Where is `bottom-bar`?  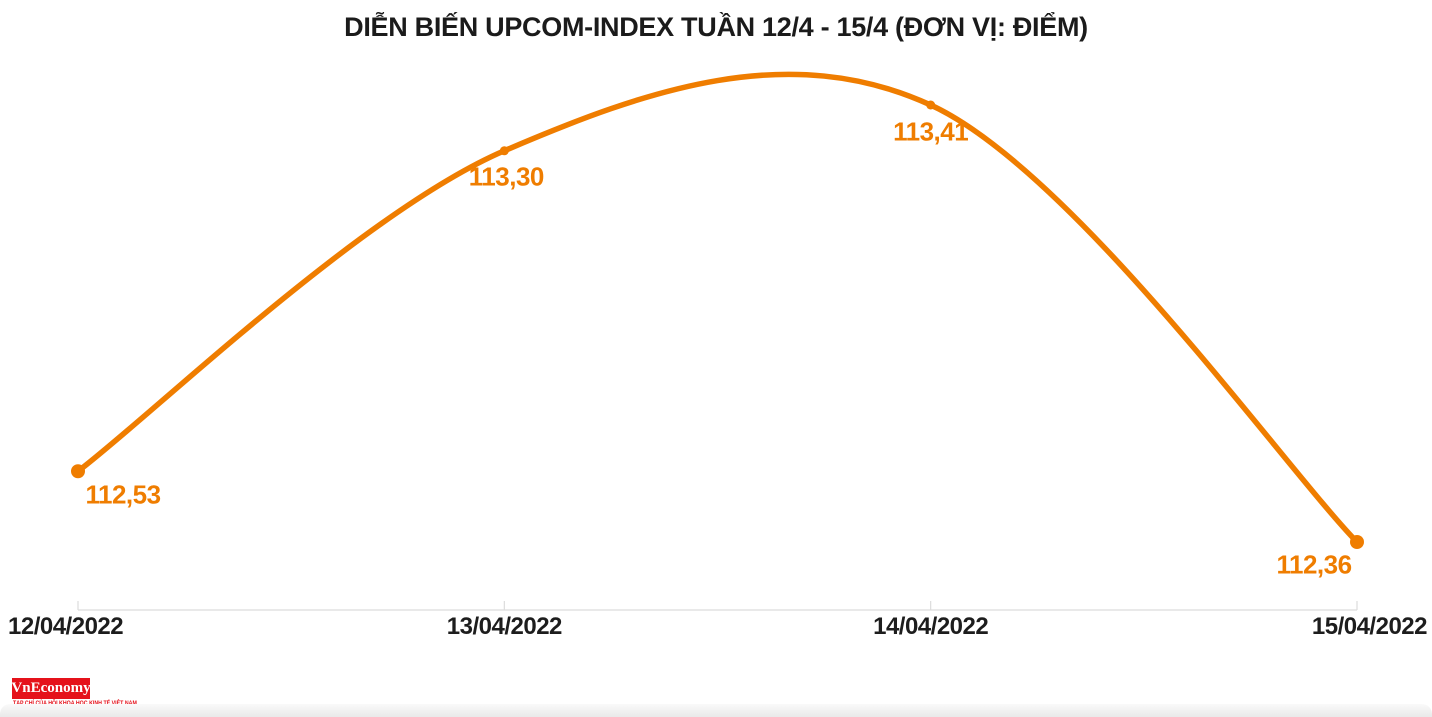
bottom-bar is located at coordinates (716, 710).